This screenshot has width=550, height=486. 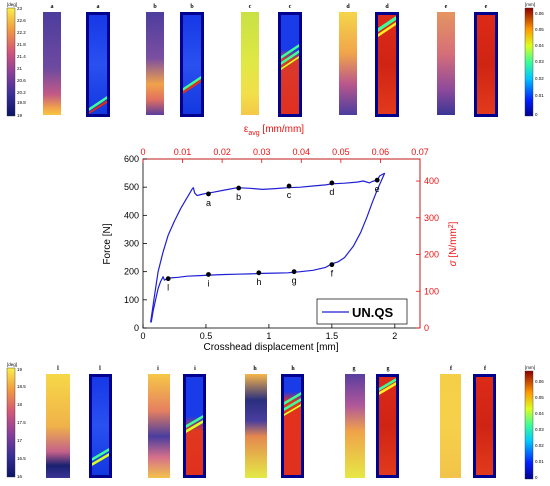 I want to click on top-temp-tick: 20.2, so click(x=21, y=92).